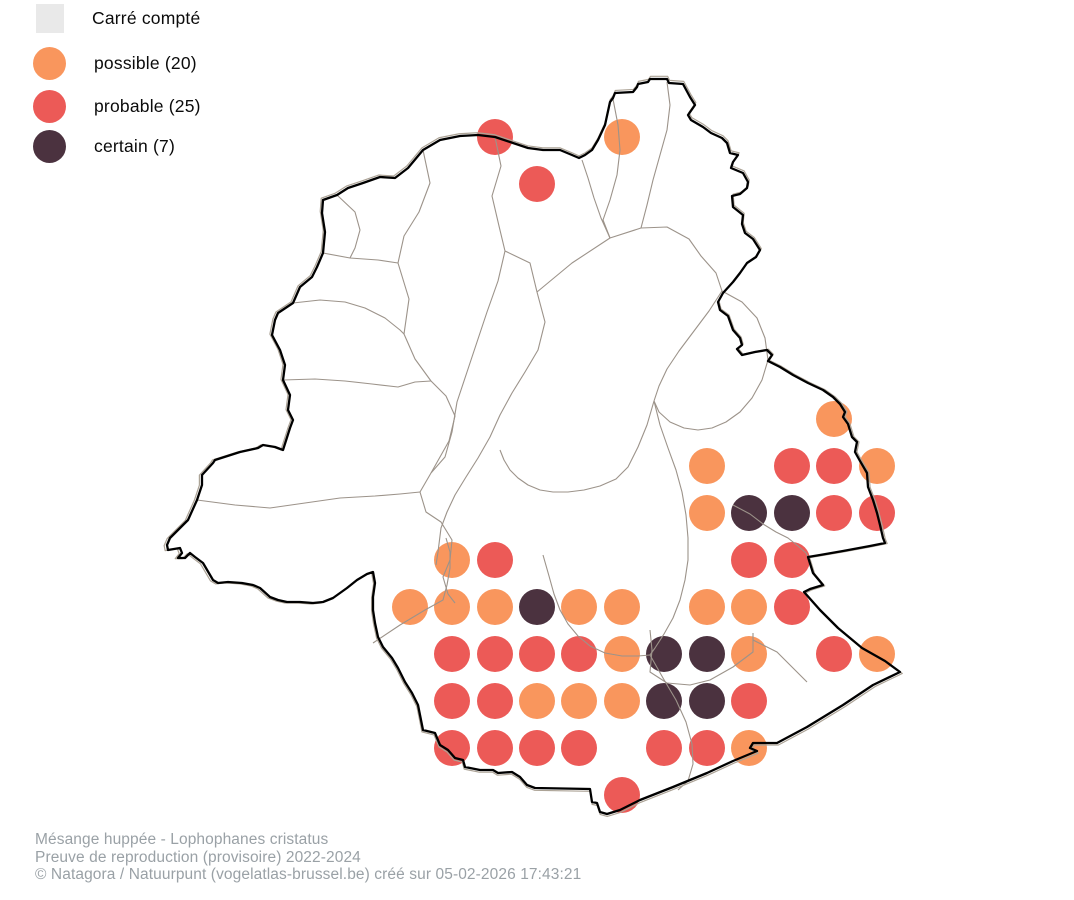 This screenshot has height=900, width=1074. Describe the element at coordinates (146, 18) in the screenshot. I see `legend-label: Carré compté` at that location.